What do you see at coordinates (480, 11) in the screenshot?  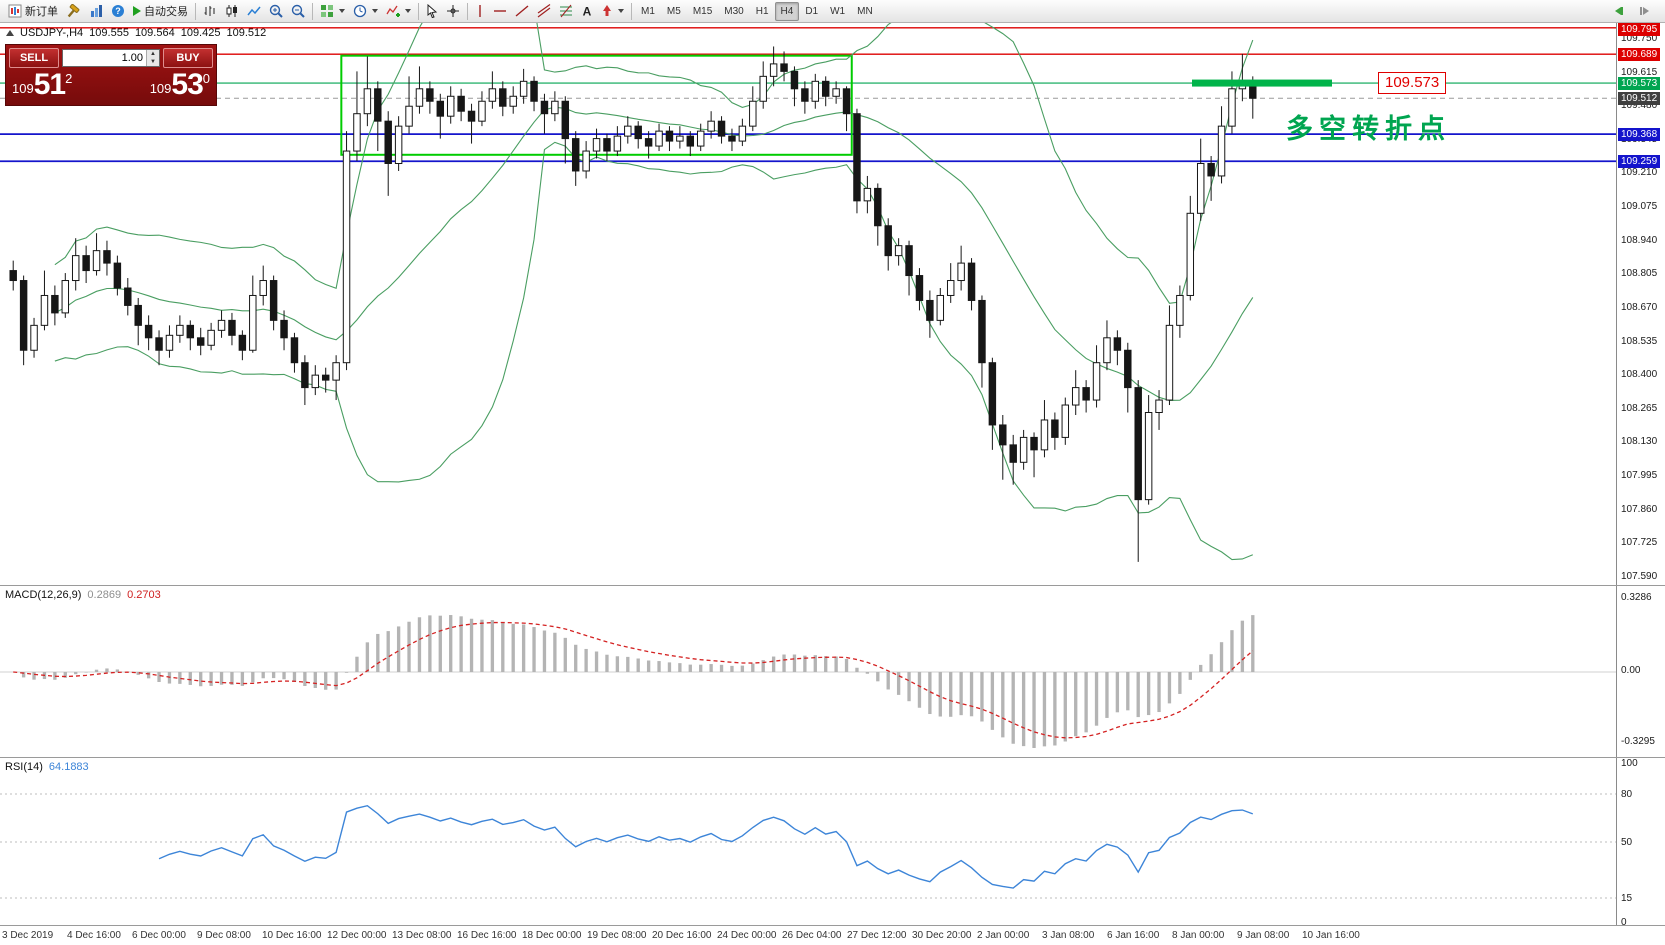 I see `vertical-line-button` at bounding box center [480, 11].